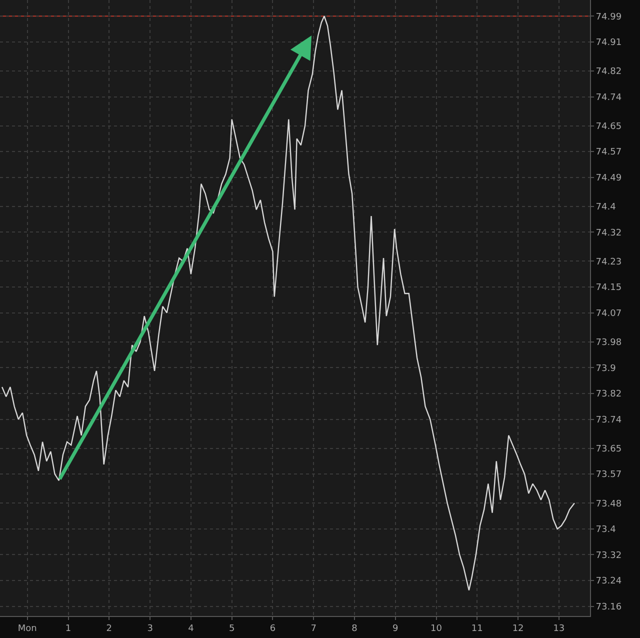  What do you see at coordinates (150, 629) in the screenshot?
I see `x-tick-label: 3` at bounding box center [150, 629].